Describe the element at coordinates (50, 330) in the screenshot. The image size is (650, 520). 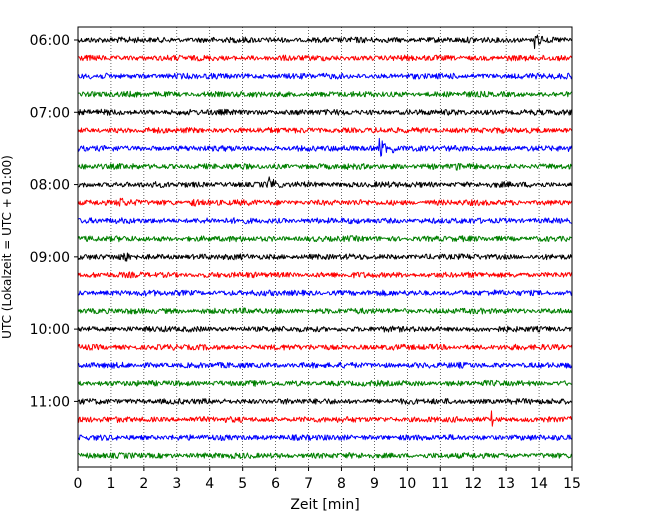
I see `y-tick-label: 10:00` at that location.